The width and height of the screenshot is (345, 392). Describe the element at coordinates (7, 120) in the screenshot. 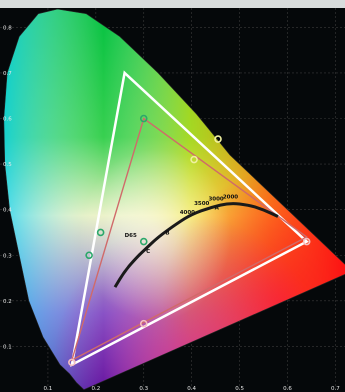

I see `y-tick-5: 0.6` at that location.